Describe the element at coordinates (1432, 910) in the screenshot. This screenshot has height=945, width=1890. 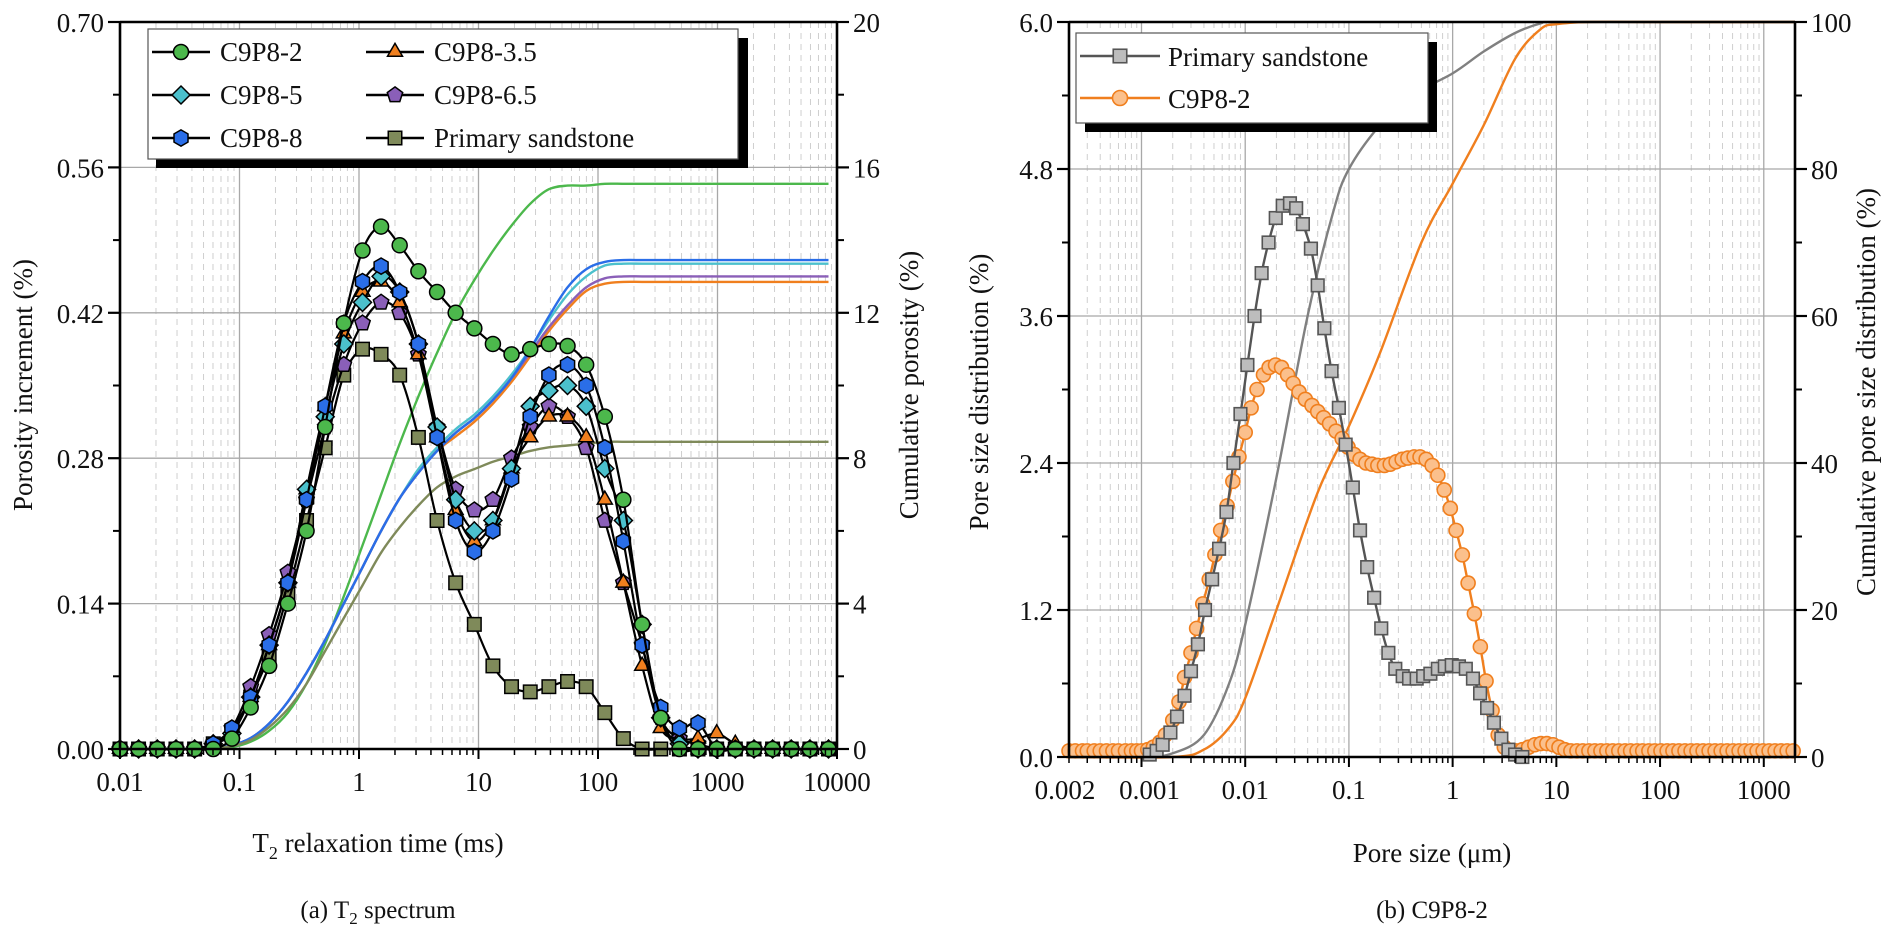
I see `caption-b: (b) C9P8-2` at that location.